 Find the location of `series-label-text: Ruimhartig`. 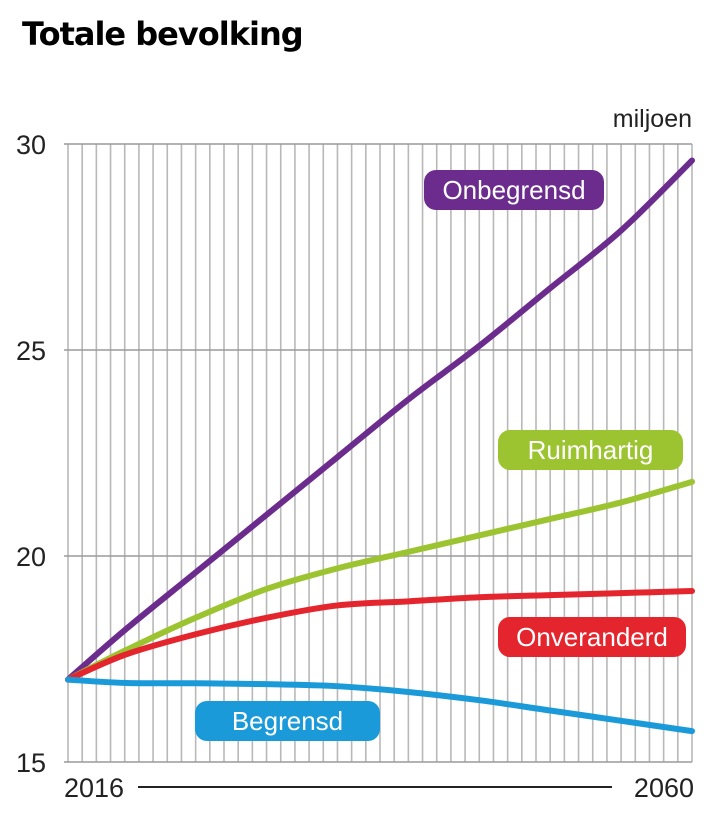

series-label-text: Ruimhartig is located at coordinates (591, 450).